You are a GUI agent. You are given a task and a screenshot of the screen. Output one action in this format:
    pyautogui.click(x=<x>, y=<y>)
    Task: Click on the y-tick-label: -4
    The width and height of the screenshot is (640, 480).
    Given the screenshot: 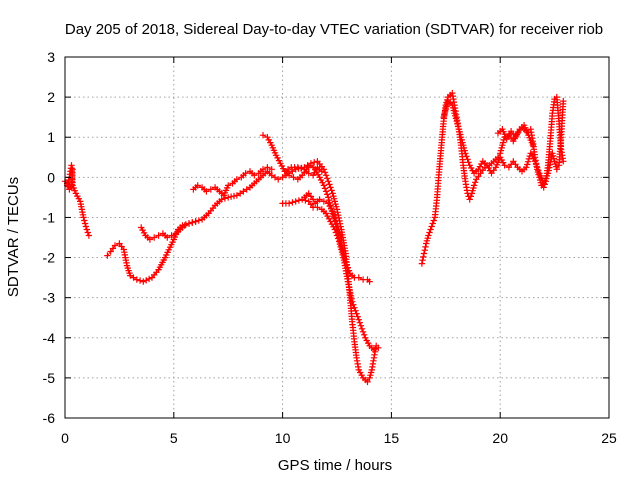 What is the action you would take?
    pyautogui.click(x=49, y=338)
    